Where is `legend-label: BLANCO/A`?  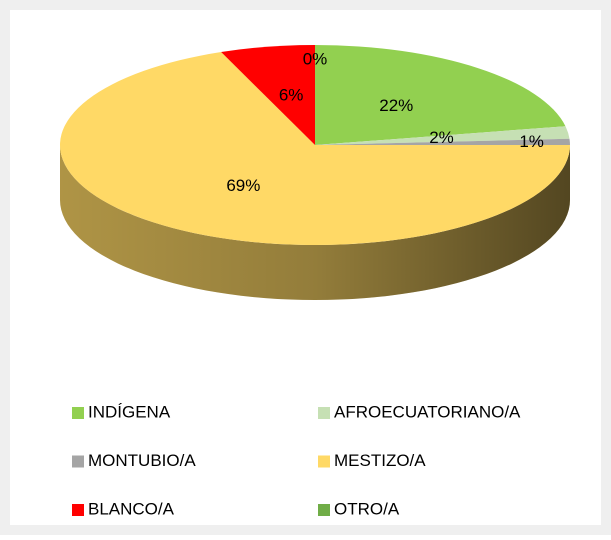 legend-label: BLANCO/A is located at coordinates (131, 508).